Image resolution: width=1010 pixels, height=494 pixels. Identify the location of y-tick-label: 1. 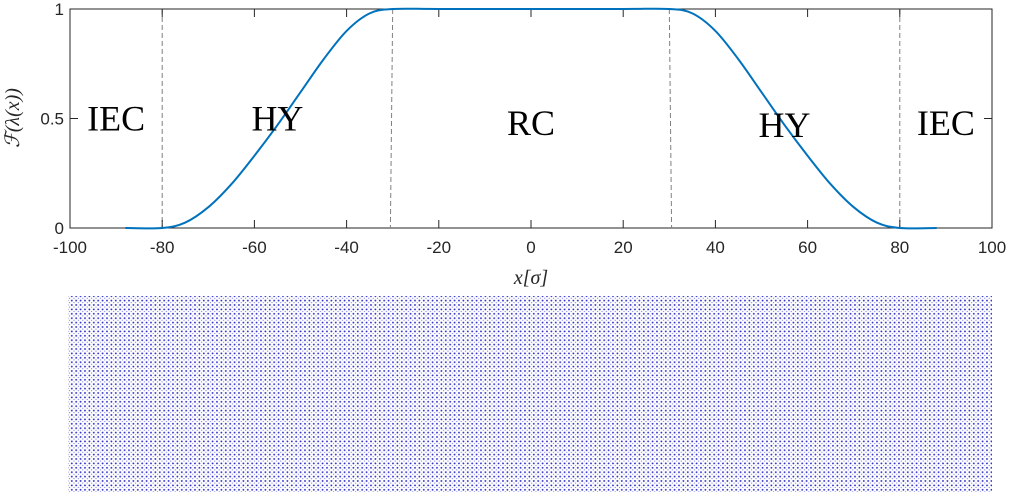
(59, 9).